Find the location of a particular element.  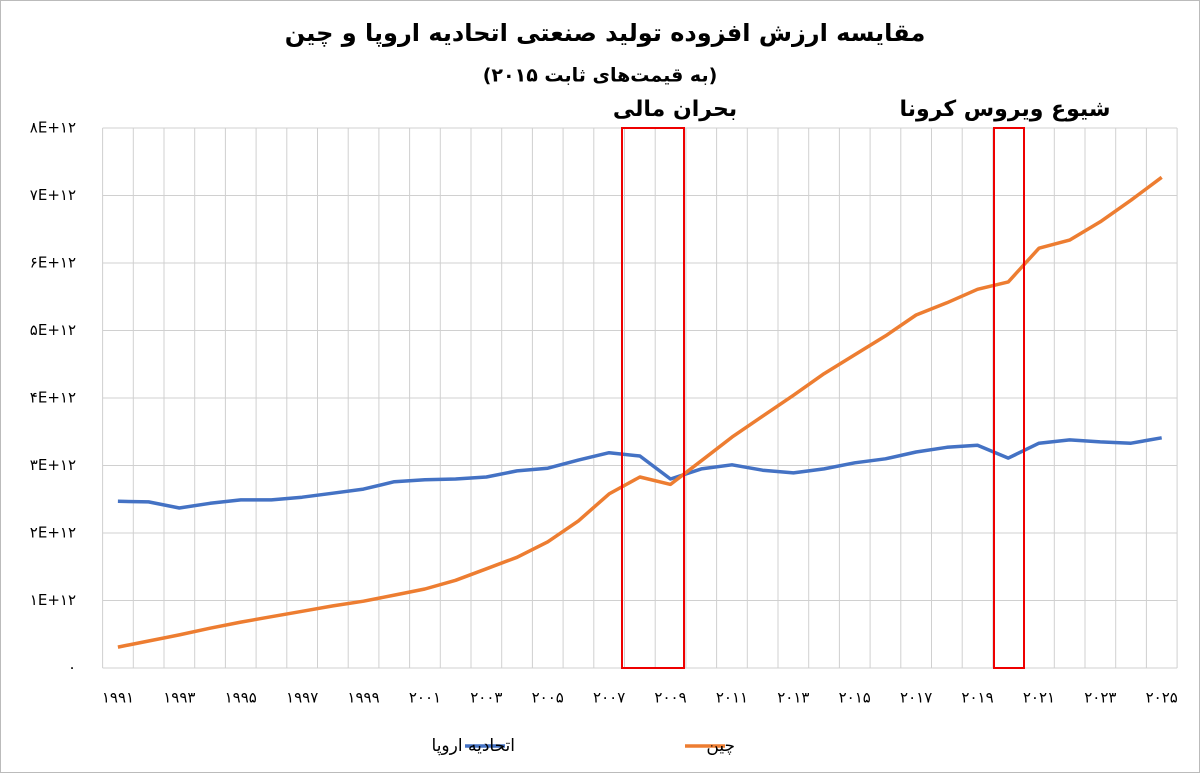

x-tick-label: ۲۰۱۵ is located at coordinates (855, 698).